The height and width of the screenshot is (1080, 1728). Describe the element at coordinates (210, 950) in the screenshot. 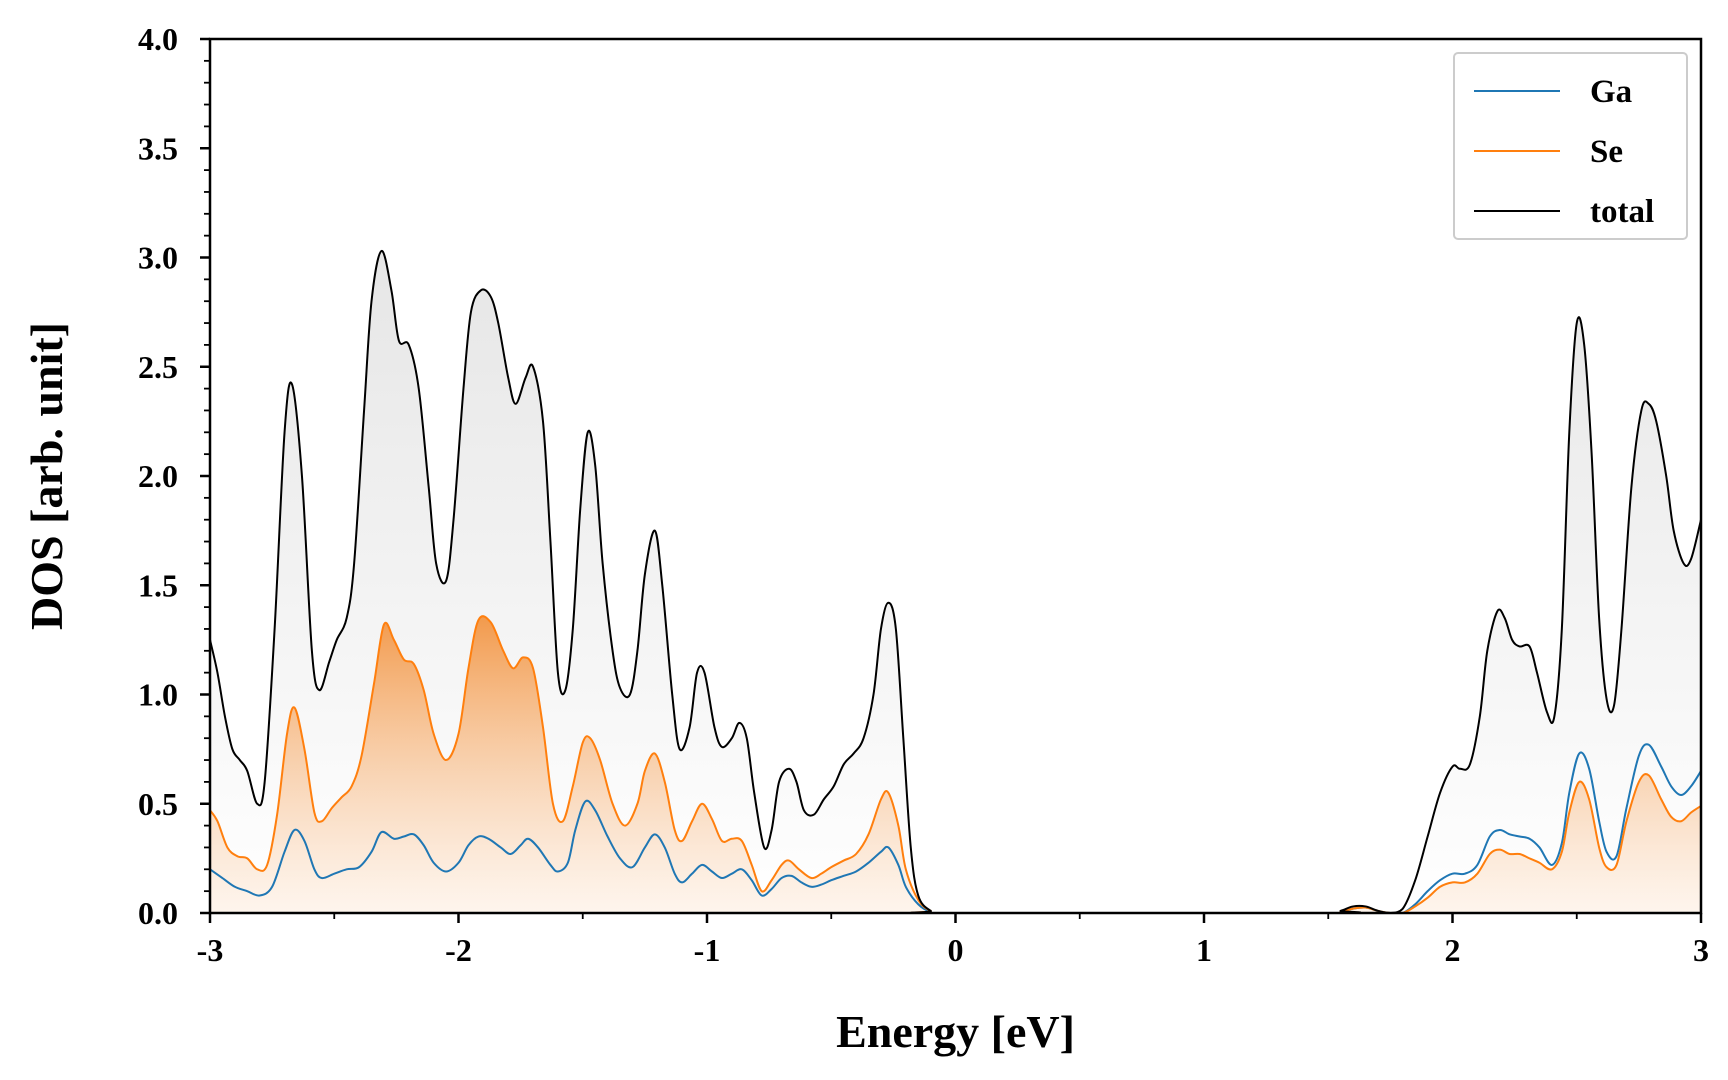

I see `x-tick-label: -3` at that location.